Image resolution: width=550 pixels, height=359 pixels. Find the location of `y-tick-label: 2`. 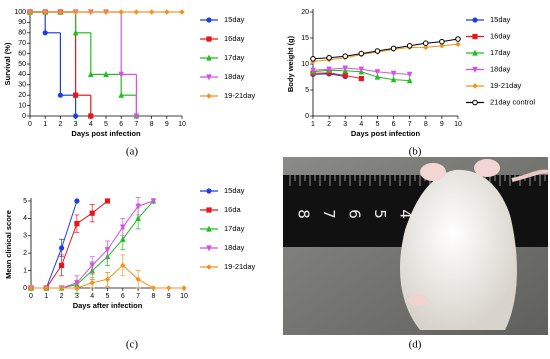

y-tick-label: 2 is located at coordinates (25, 253).